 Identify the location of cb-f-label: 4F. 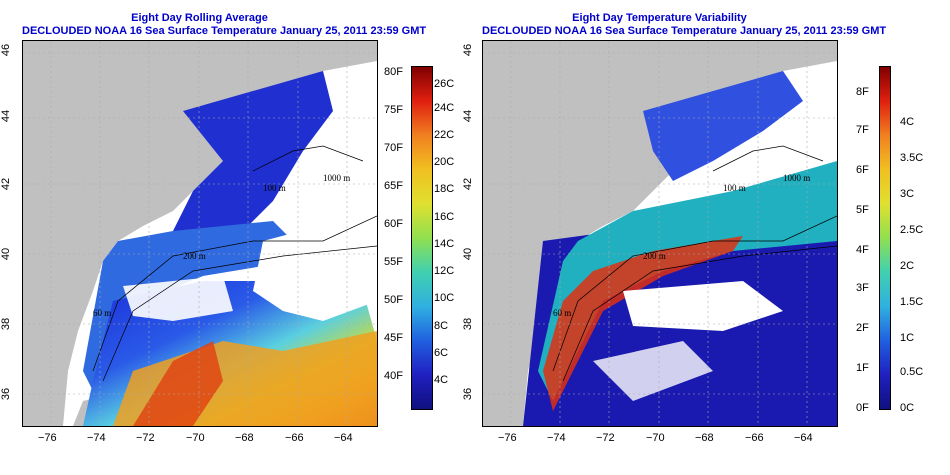
(862, 250).